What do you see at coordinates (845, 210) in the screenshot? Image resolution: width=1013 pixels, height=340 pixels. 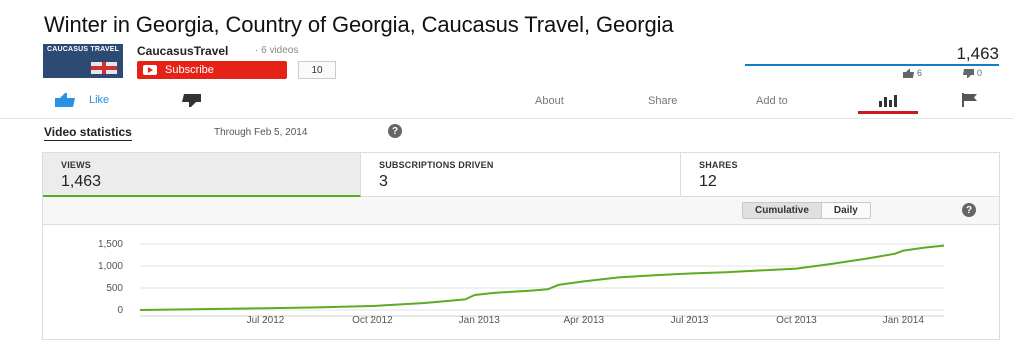 I see `toggle-daily: Daily` at bounding box center [845, 210].